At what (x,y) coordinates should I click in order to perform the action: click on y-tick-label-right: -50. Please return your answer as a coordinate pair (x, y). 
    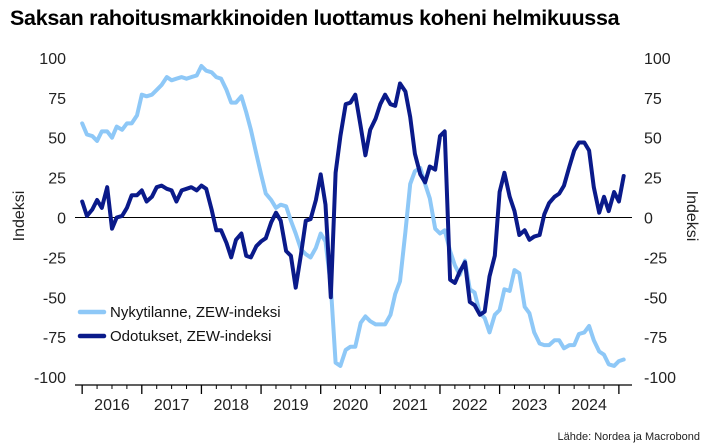
    Looking at the image, I should click on (655, 298).